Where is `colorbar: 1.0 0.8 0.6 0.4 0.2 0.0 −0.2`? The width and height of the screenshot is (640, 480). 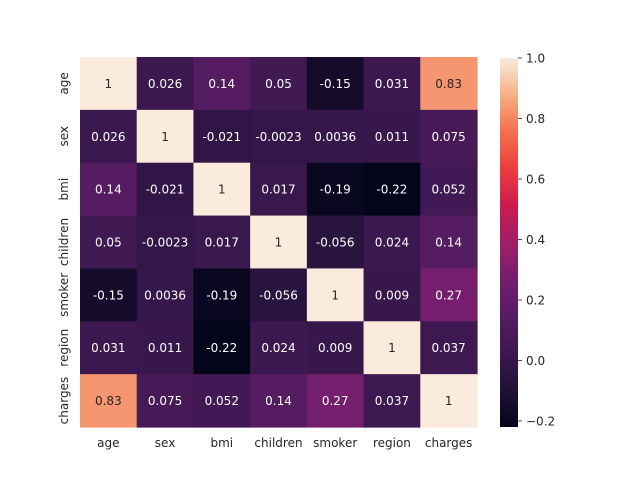
colorbar: 1.0 0.8 0.6 0.4 0.2 0.0 −0.2 is located at coordinates (527, 240).